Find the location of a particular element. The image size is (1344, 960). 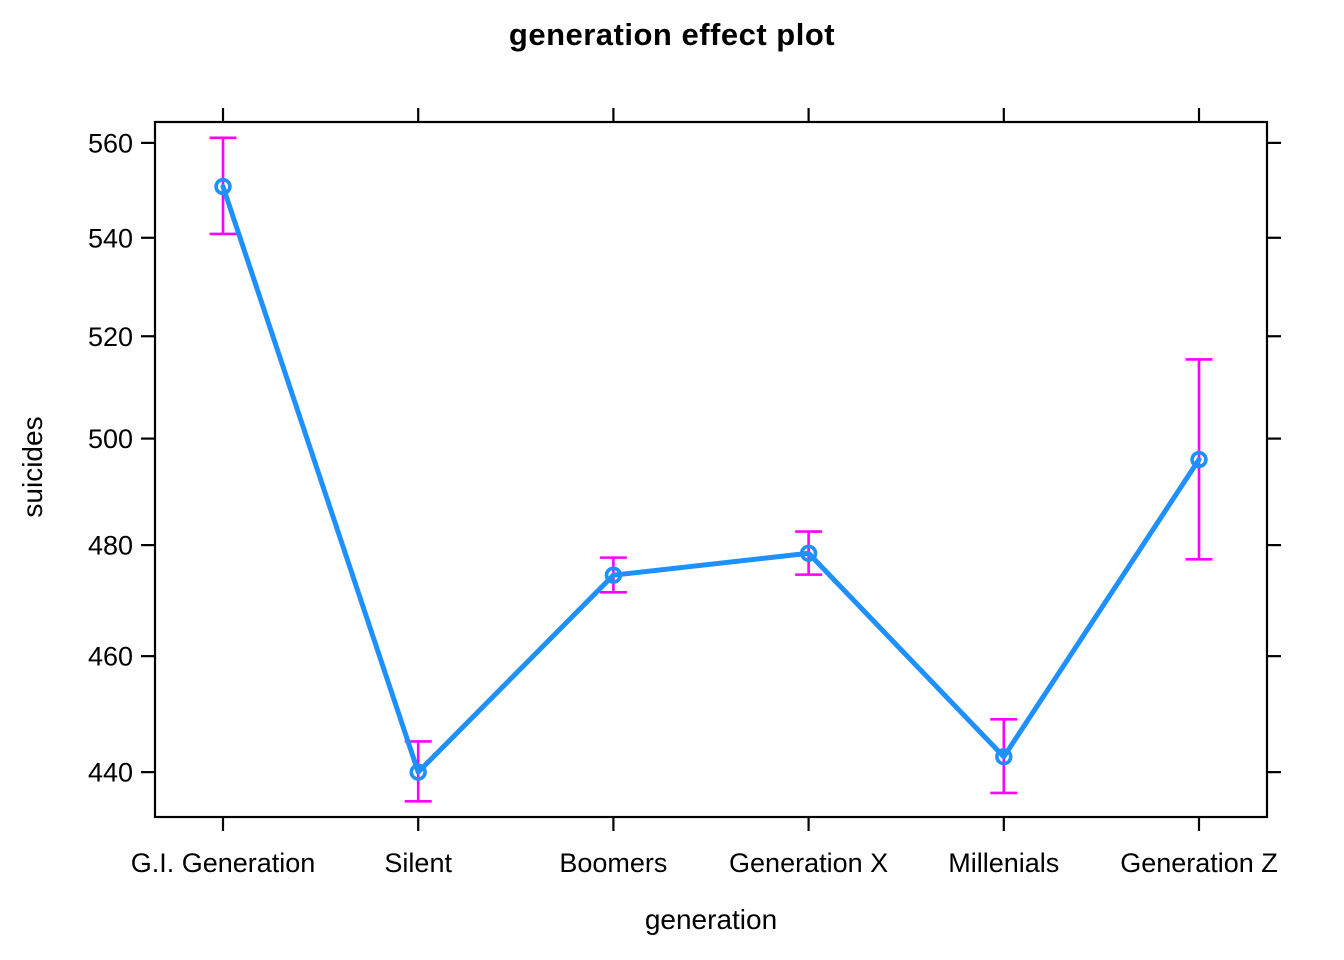

chart-title: generation effect plot is located at coordinates (672, 34).